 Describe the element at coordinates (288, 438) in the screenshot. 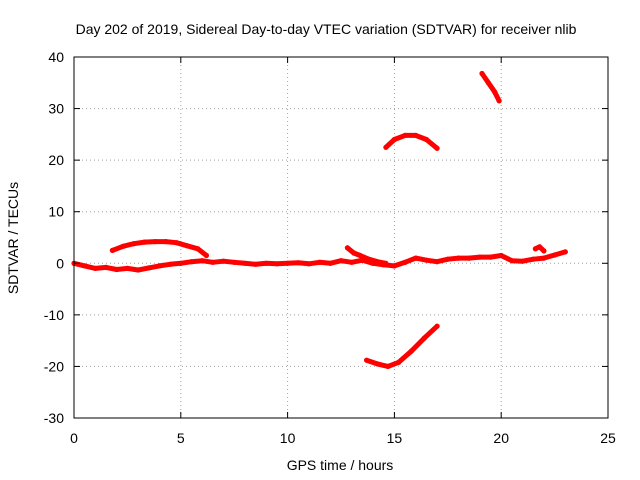

I see `x-tick-label: 10` at that location.